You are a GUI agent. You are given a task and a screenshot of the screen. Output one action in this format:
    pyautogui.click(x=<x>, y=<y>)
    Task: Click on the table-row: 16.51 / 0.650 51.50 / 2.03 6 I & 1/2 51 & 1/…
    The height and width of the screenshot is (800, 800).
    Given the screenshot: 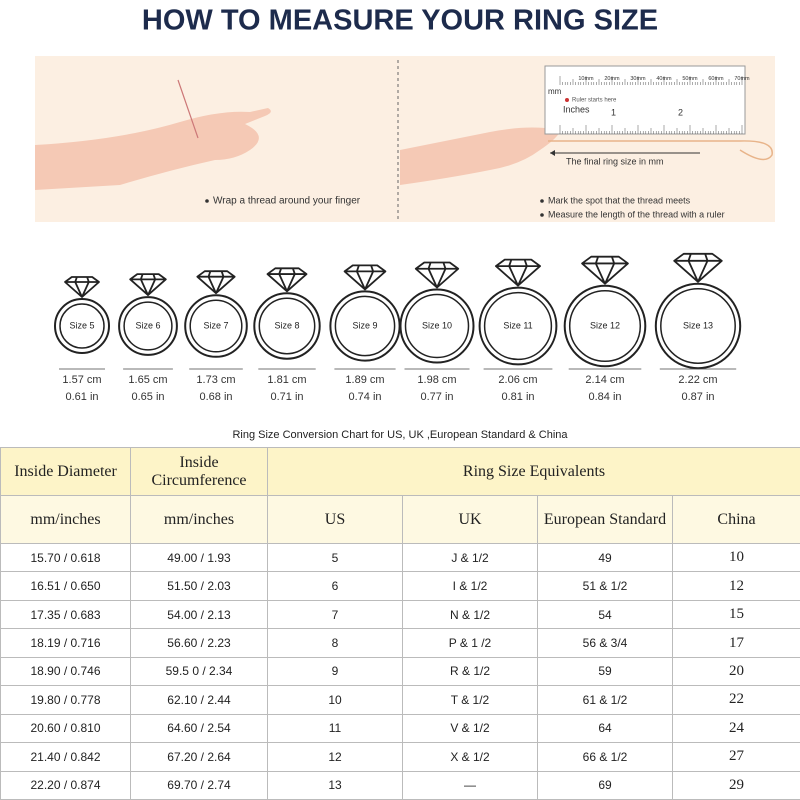 What is the action you would take?
    pyautogui.click(x=400, y=586)
    